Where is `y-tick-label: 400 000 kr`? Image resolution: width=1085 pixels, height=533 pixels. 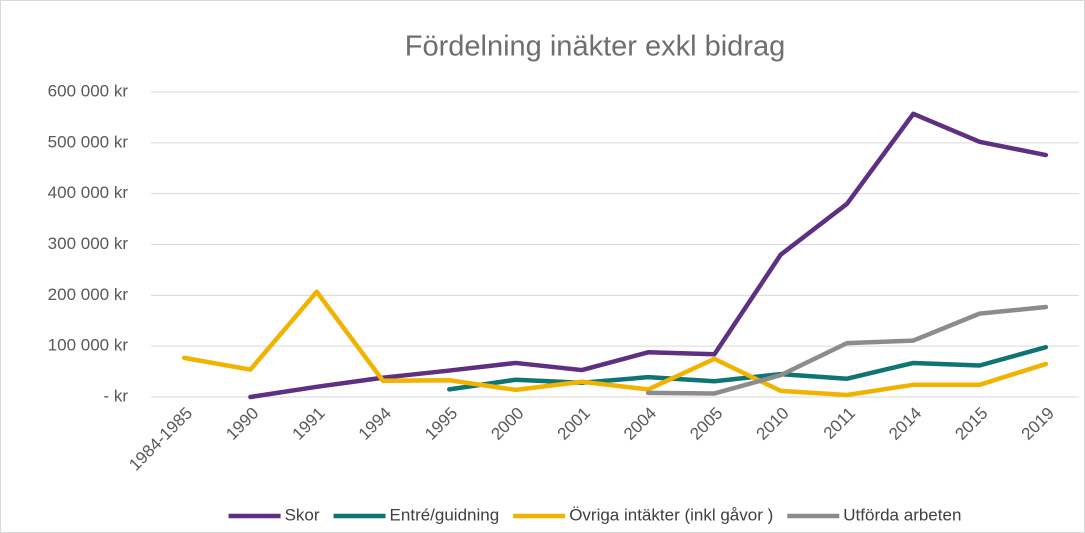
y-tick-label: 400 000 kr is located at coordinates (88, 192).